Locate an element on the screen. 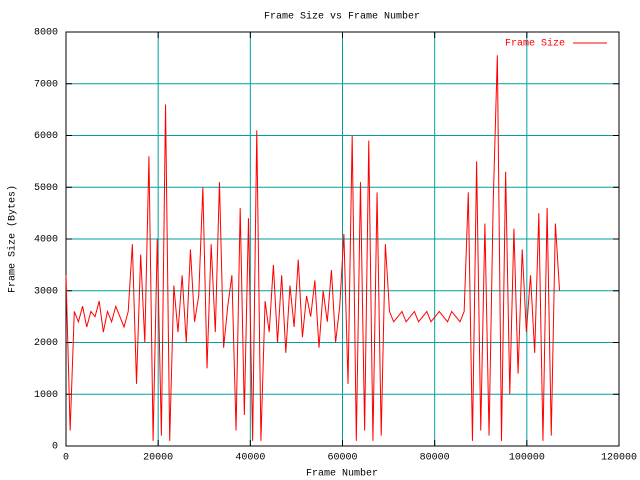 This screenshot has width=640, height=480. y-tick-label: 1000 is located at coordinates (46, 395).